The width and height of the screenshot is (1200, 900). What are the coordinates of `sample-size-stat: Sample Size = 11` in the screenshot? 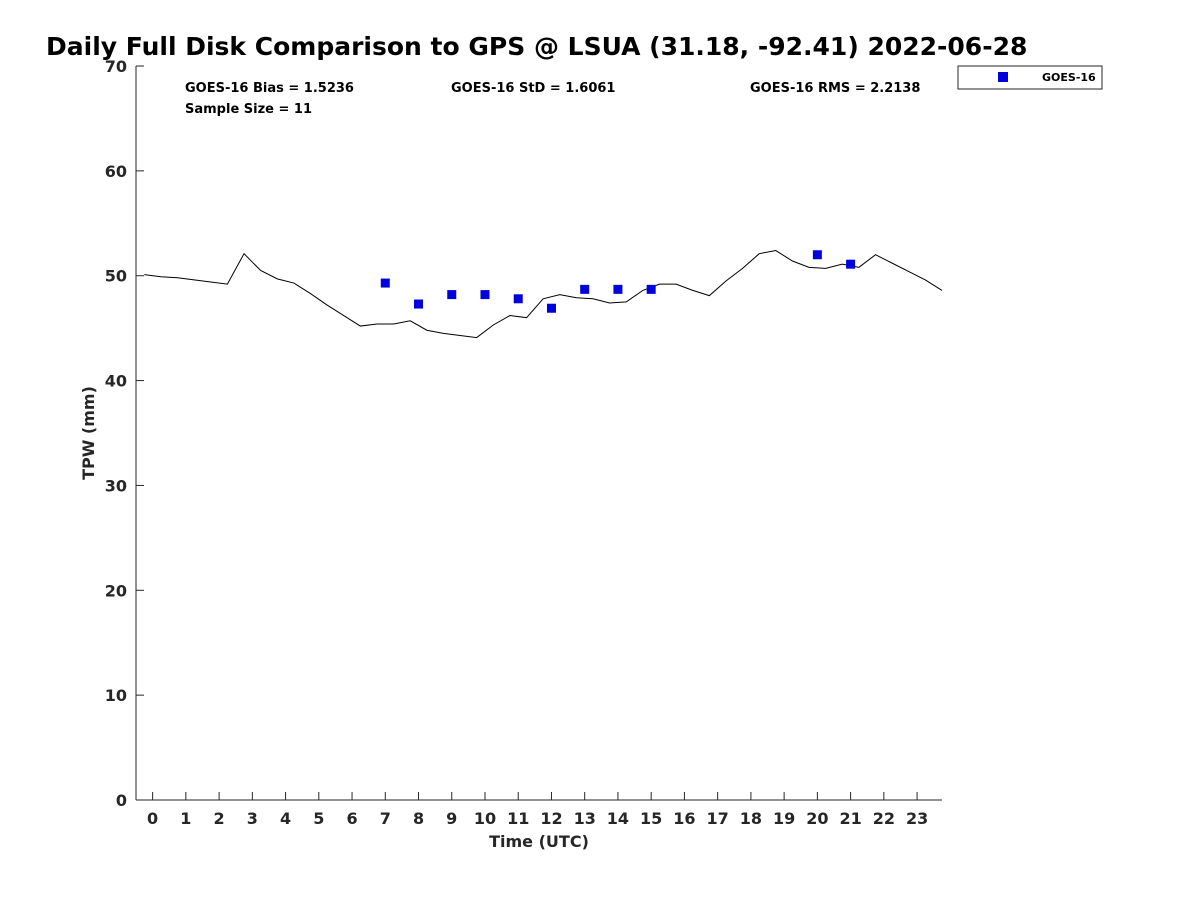 It's located at (248, 109).